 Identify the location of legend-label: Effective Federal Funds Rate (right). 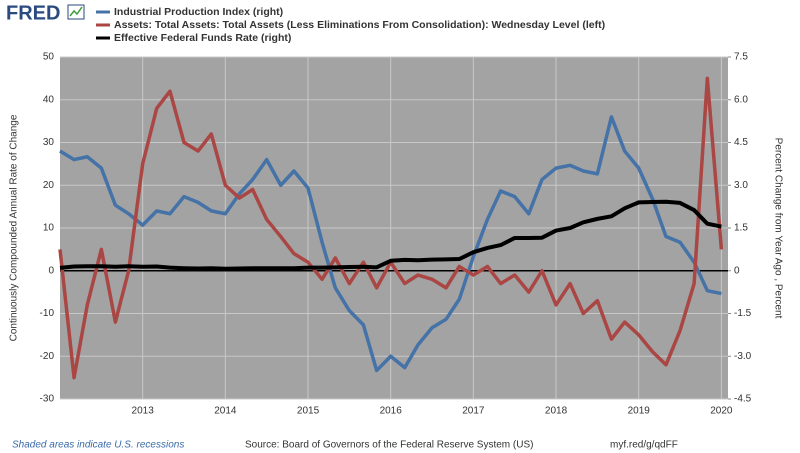
(202, 38).